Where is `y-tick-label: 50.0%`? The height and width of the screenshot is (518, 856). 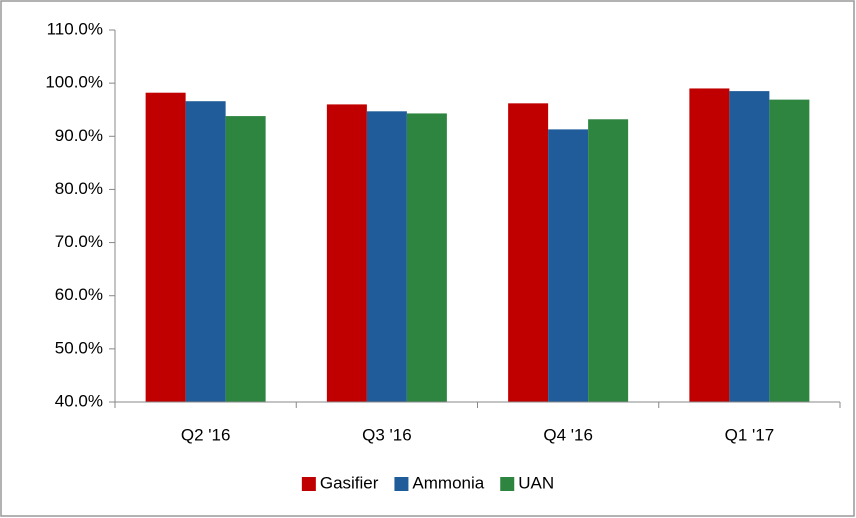
y-tick-label: 50.0% is located at coordinates (79, 347).